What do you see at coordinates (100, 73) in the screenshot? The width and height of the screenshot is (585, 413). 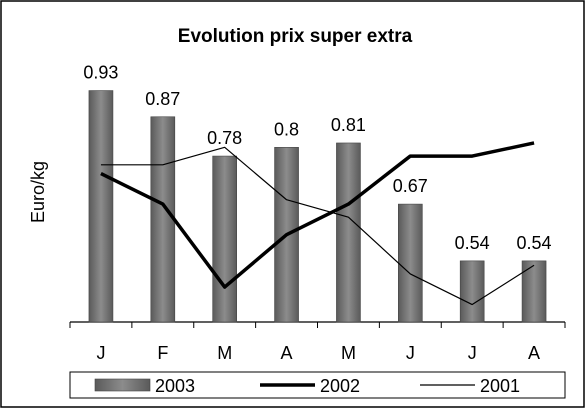 I see `data-label: 0.93` at bounding box center [100, 73].